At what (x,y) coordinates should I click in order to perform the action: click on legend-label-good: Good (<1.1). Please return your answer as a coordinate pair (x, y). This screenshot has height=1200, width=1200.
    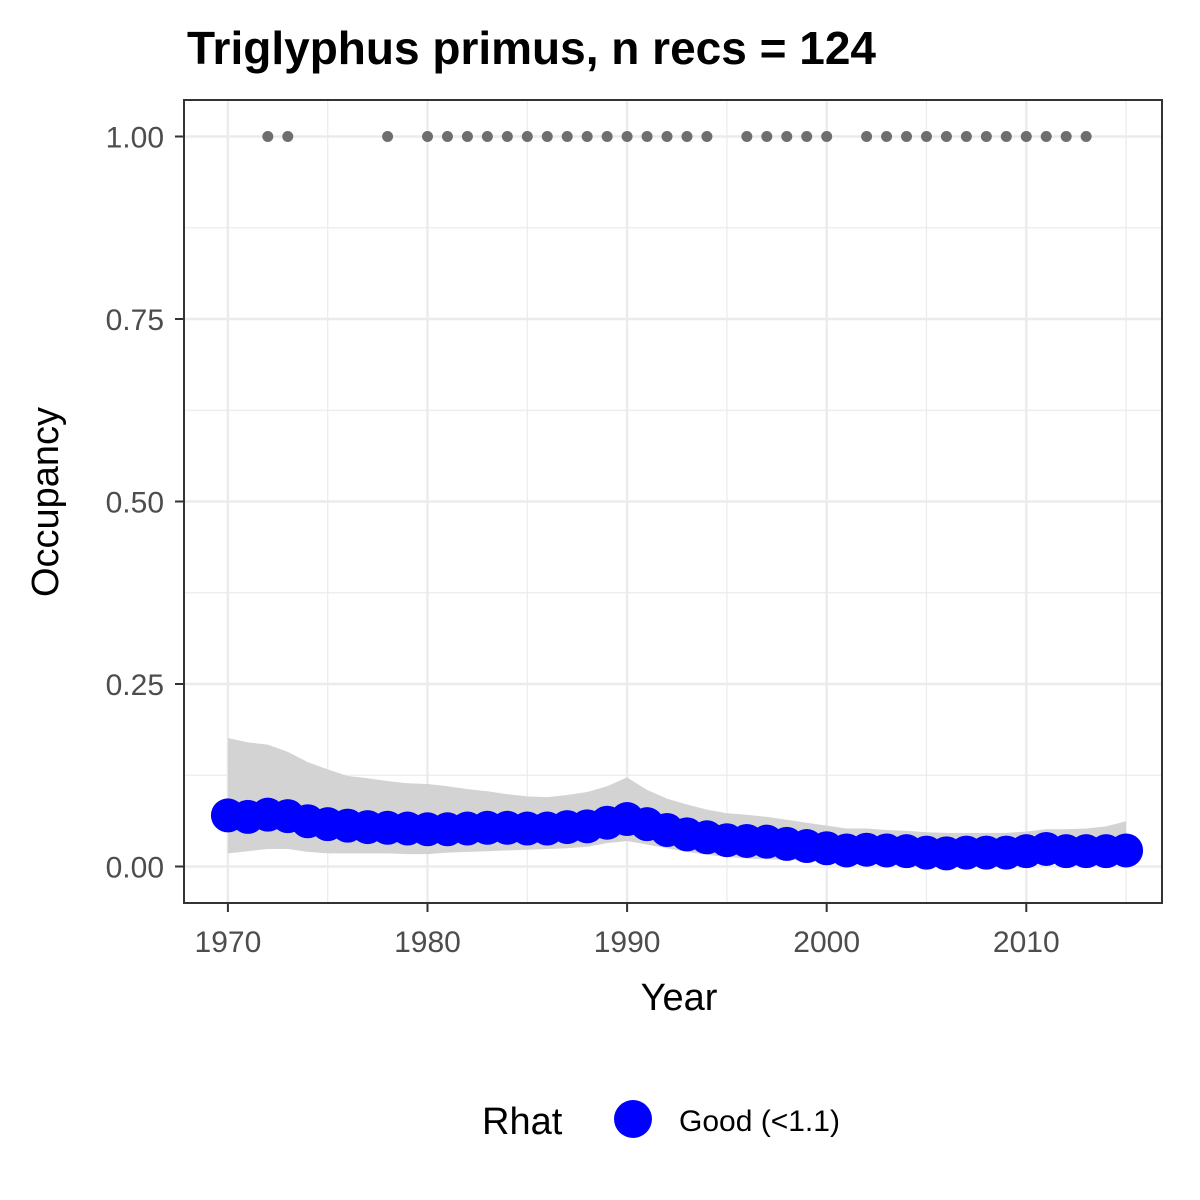
    Looking at the image, I should click on (759, 1121).